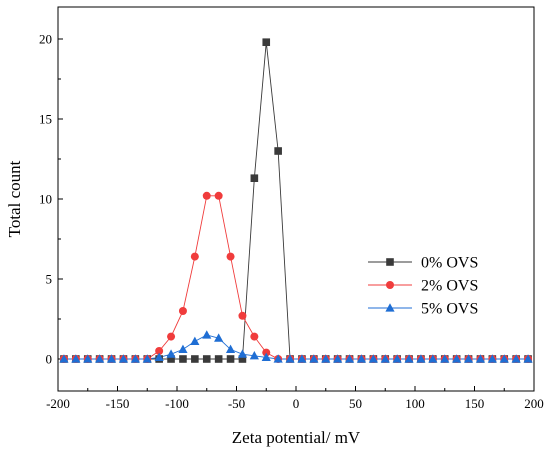  I want to click on series-line-triangle, so click(296, 347).